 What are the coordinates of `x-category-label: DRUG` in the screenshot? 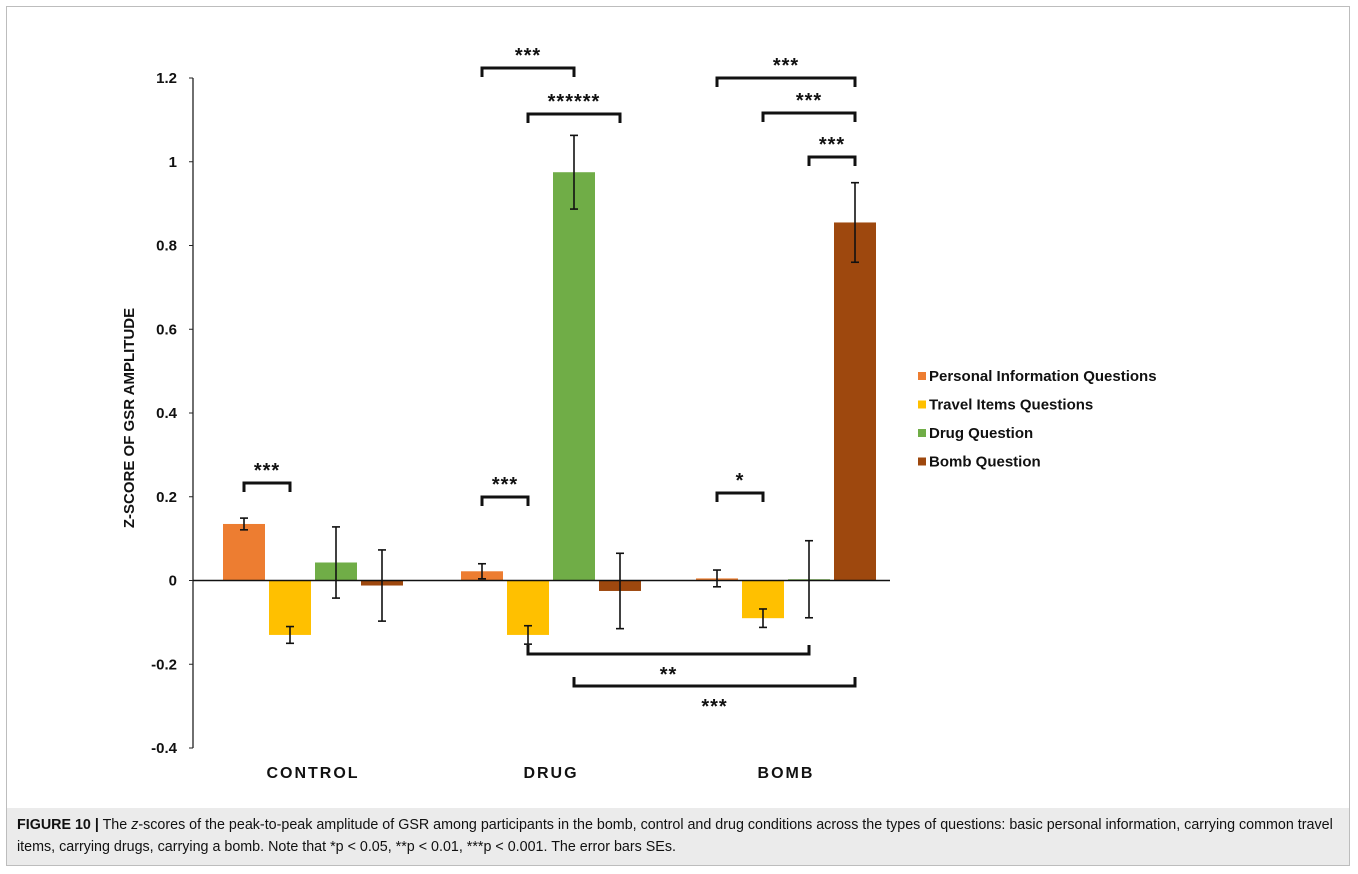 It's located at (550, 773).